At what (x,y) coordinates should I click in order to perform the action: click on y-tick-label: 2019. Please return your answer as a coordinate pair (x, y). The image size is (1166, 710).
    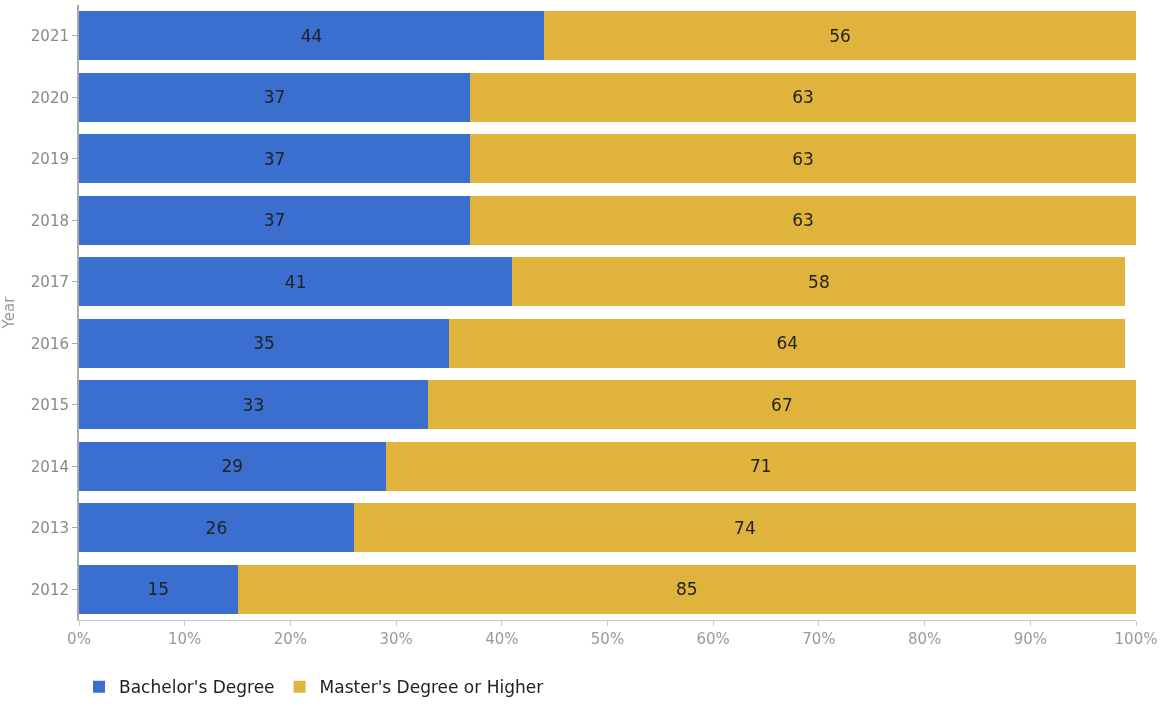
    Looking at the image, I should click on (49, 159).